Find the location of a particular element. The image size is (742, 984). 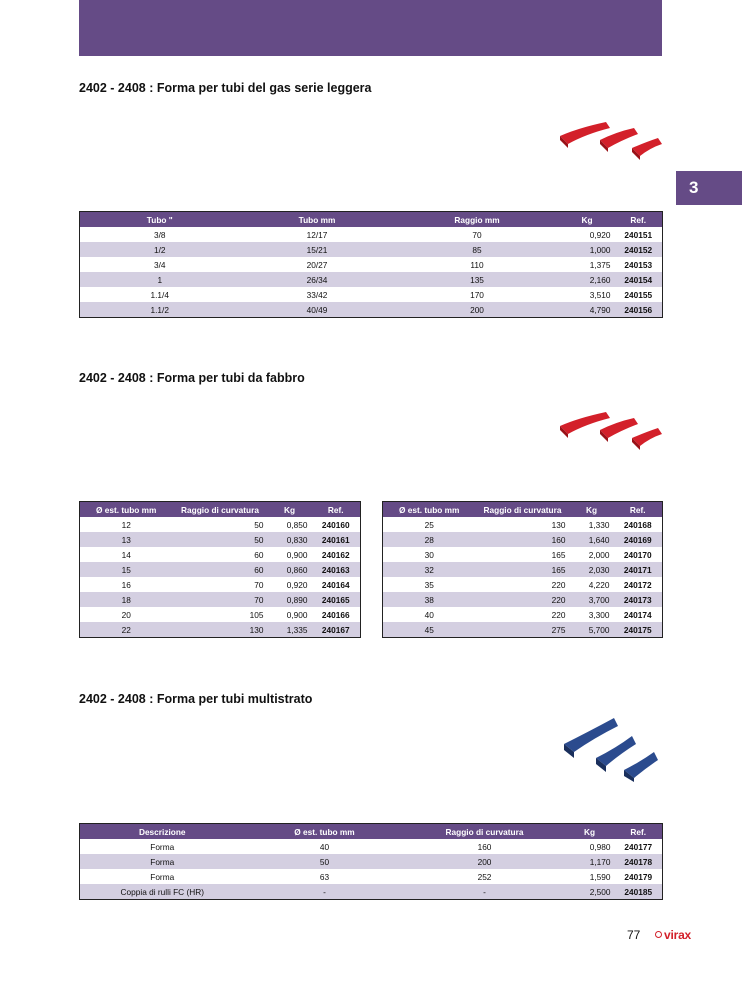

table-cell: 130 is located at coordinates (558, 524).